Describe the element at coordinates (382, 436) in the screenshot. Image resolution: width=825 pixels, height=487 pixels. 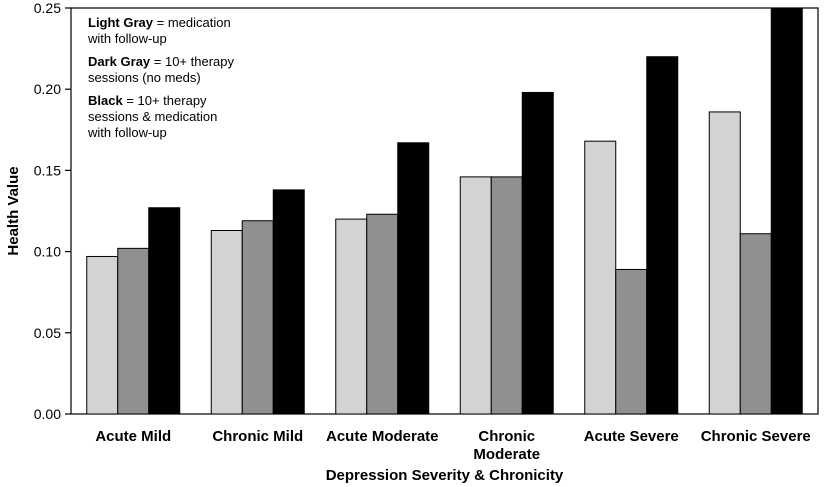
I see `x-tick-label: Acute Moderate` at that location.